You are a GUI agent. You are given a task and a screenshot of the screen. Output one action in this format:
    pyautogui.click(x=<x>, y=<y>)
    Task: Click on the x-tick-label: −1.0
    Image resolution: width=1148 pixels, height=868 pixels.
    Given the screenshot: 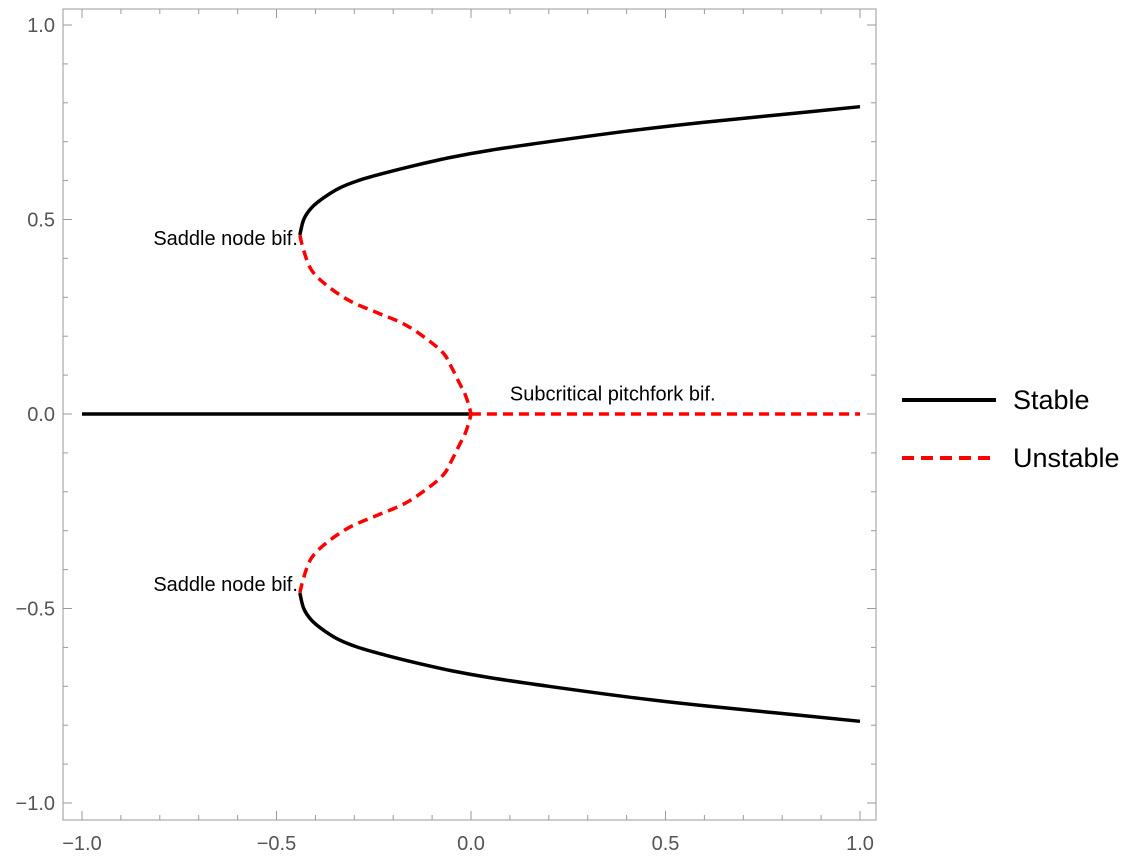 What is the action you would take?
    pyautogui.click(x=81, y=844)
    